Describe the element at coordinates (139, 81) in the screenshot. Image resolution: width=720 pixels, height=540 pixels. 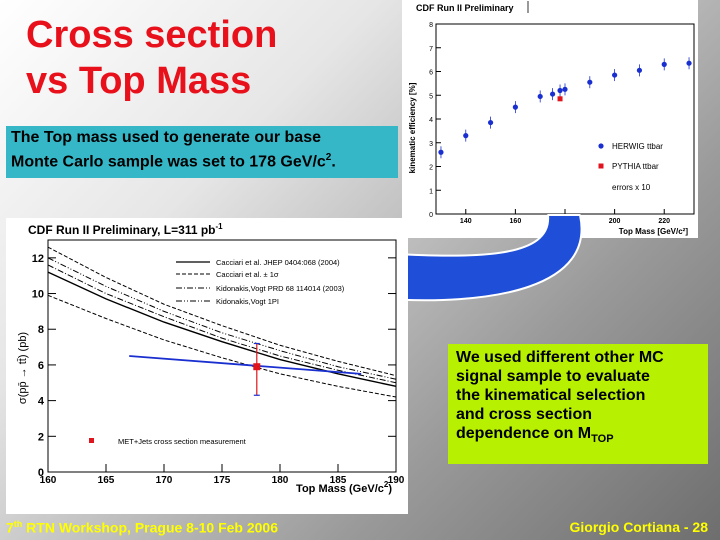
I see `slide-title-line2: vs Top Mass` at that location.